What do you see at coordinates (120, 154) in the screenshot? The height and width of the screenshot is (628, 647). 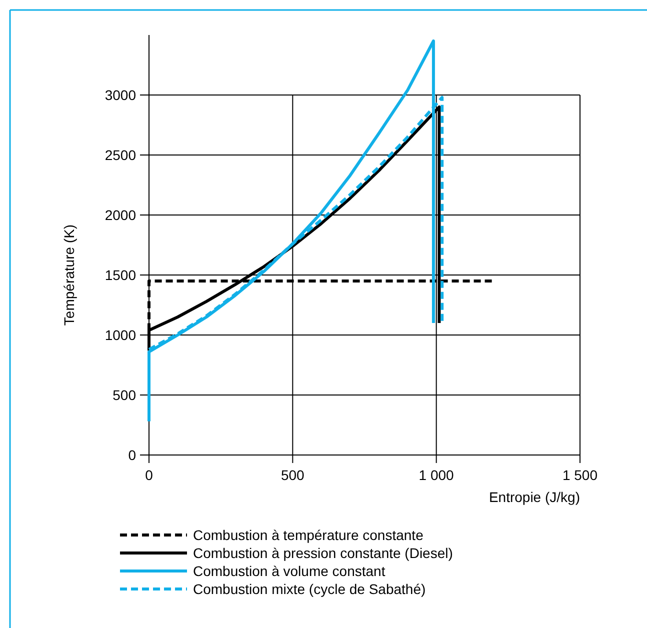 I see `y-tick-label: 2500` at bounding box center [120, 154].